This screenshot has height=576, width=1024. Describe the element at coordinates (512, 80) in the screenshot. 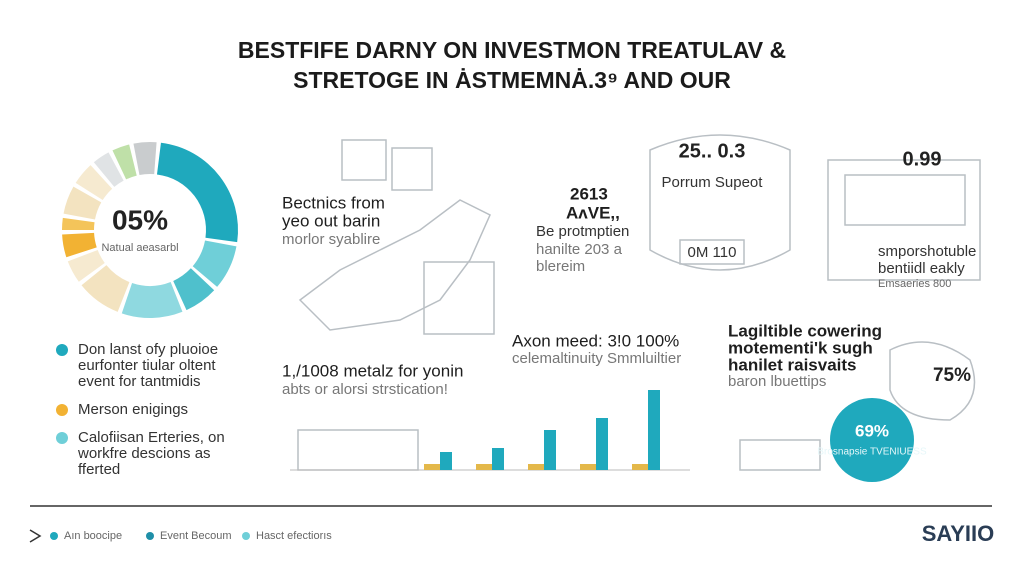

I see `title-line: STRETOGE IN ȦSTMEMNȦ.3⁹ AND OUR` at that location.